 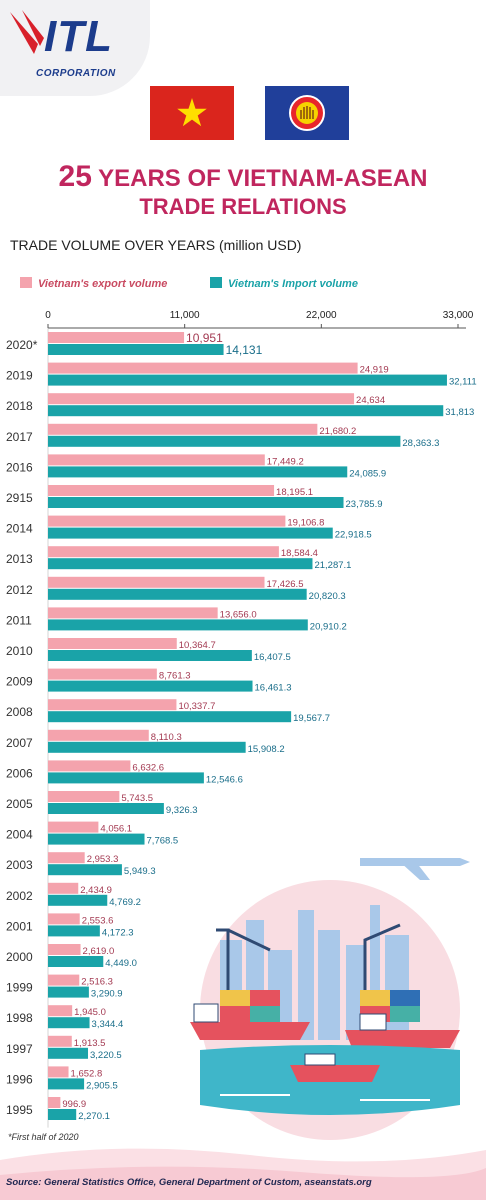 What do you see at coordinates (196, 706) in the screenshot?
I see `export-value-label: 10,337.7` at bounding box center [196, 706].